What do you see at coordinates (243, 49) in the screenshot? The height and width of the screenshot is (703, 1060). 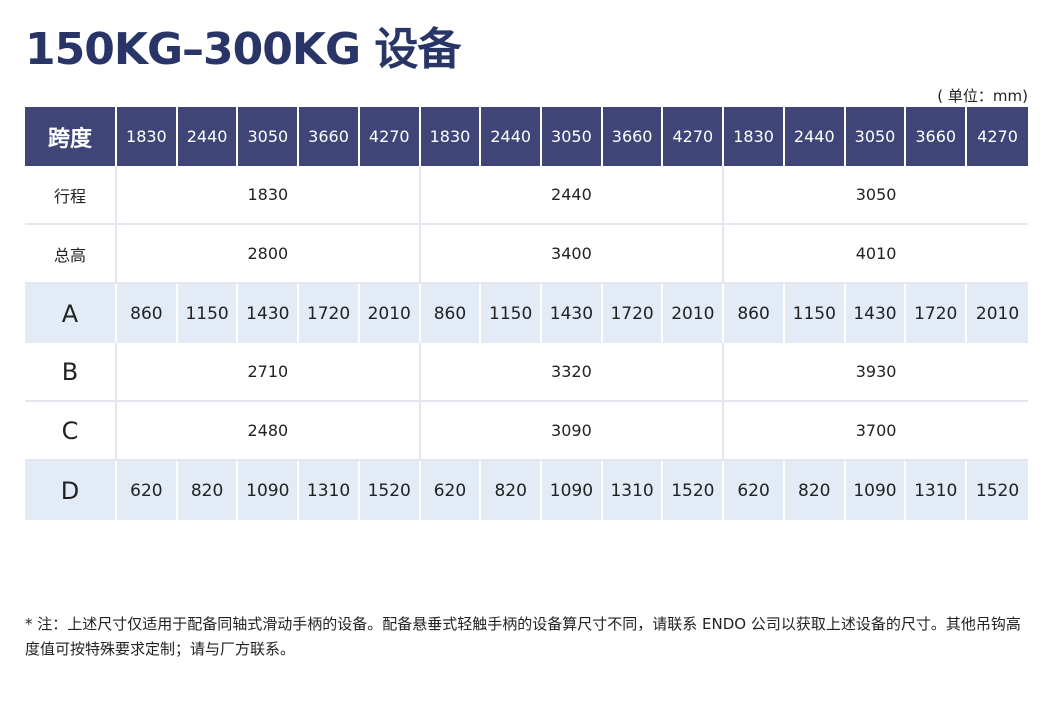 I see `page-title: 150KG–300KG 设备` at bounding box center [243, 49].